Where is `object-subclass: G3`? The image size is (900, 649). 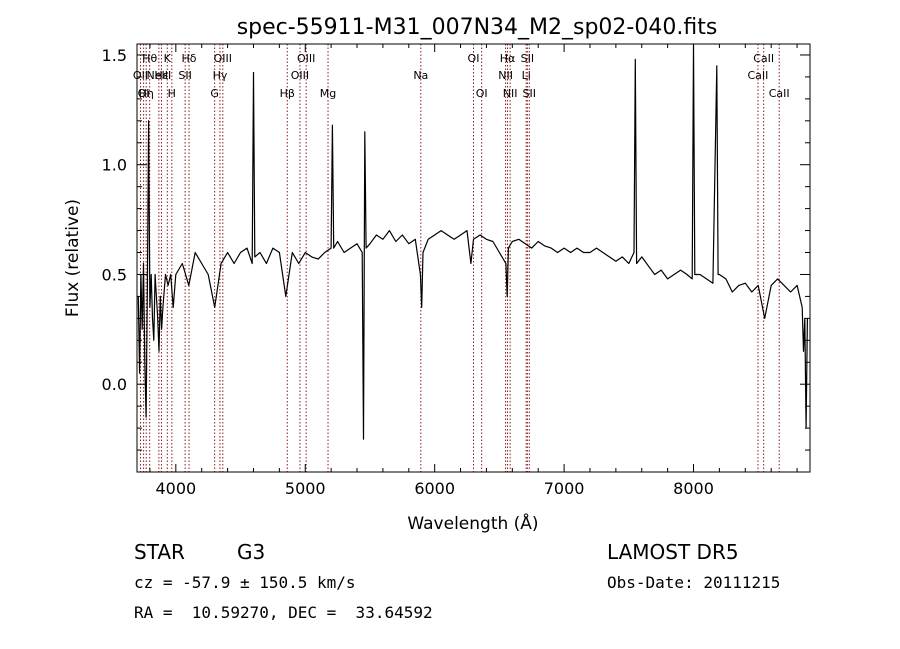 object-subclass: G3 is located at coordinates (251, 552).